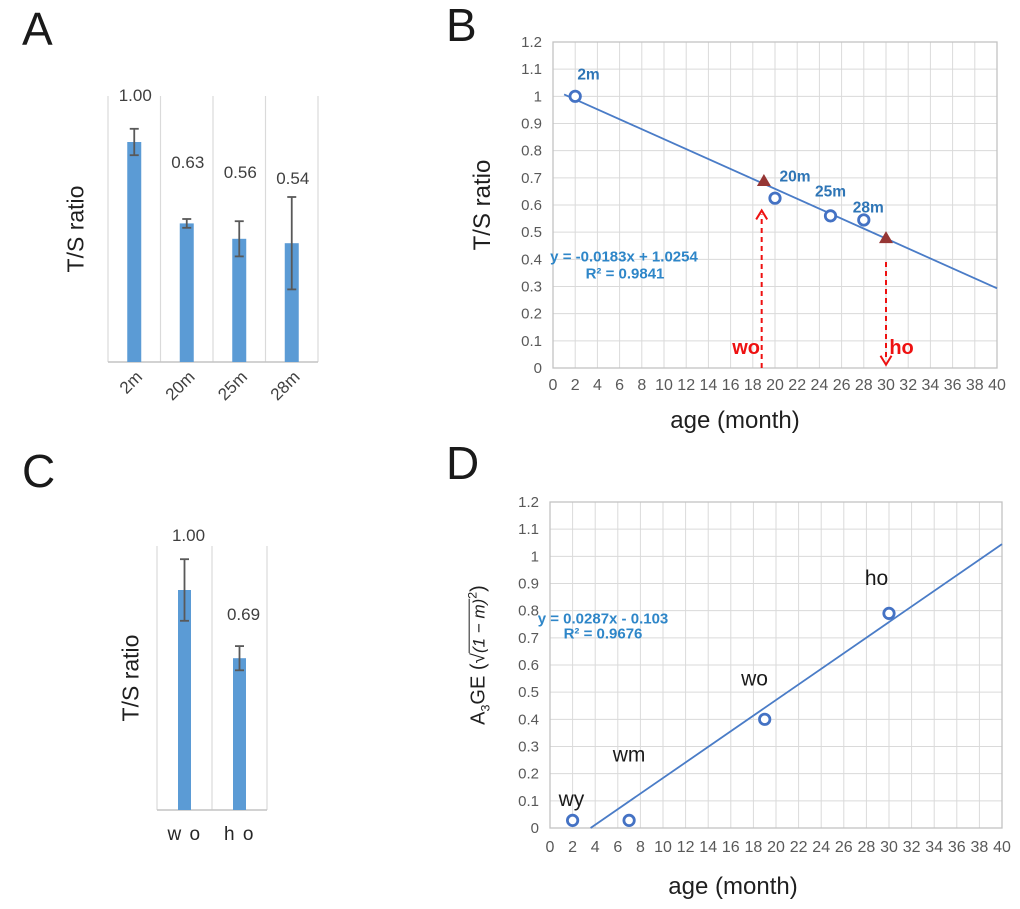  Describe the element at coordinates (617, 847) in the screenshot. I see `x-tick-label: 6` at that location.